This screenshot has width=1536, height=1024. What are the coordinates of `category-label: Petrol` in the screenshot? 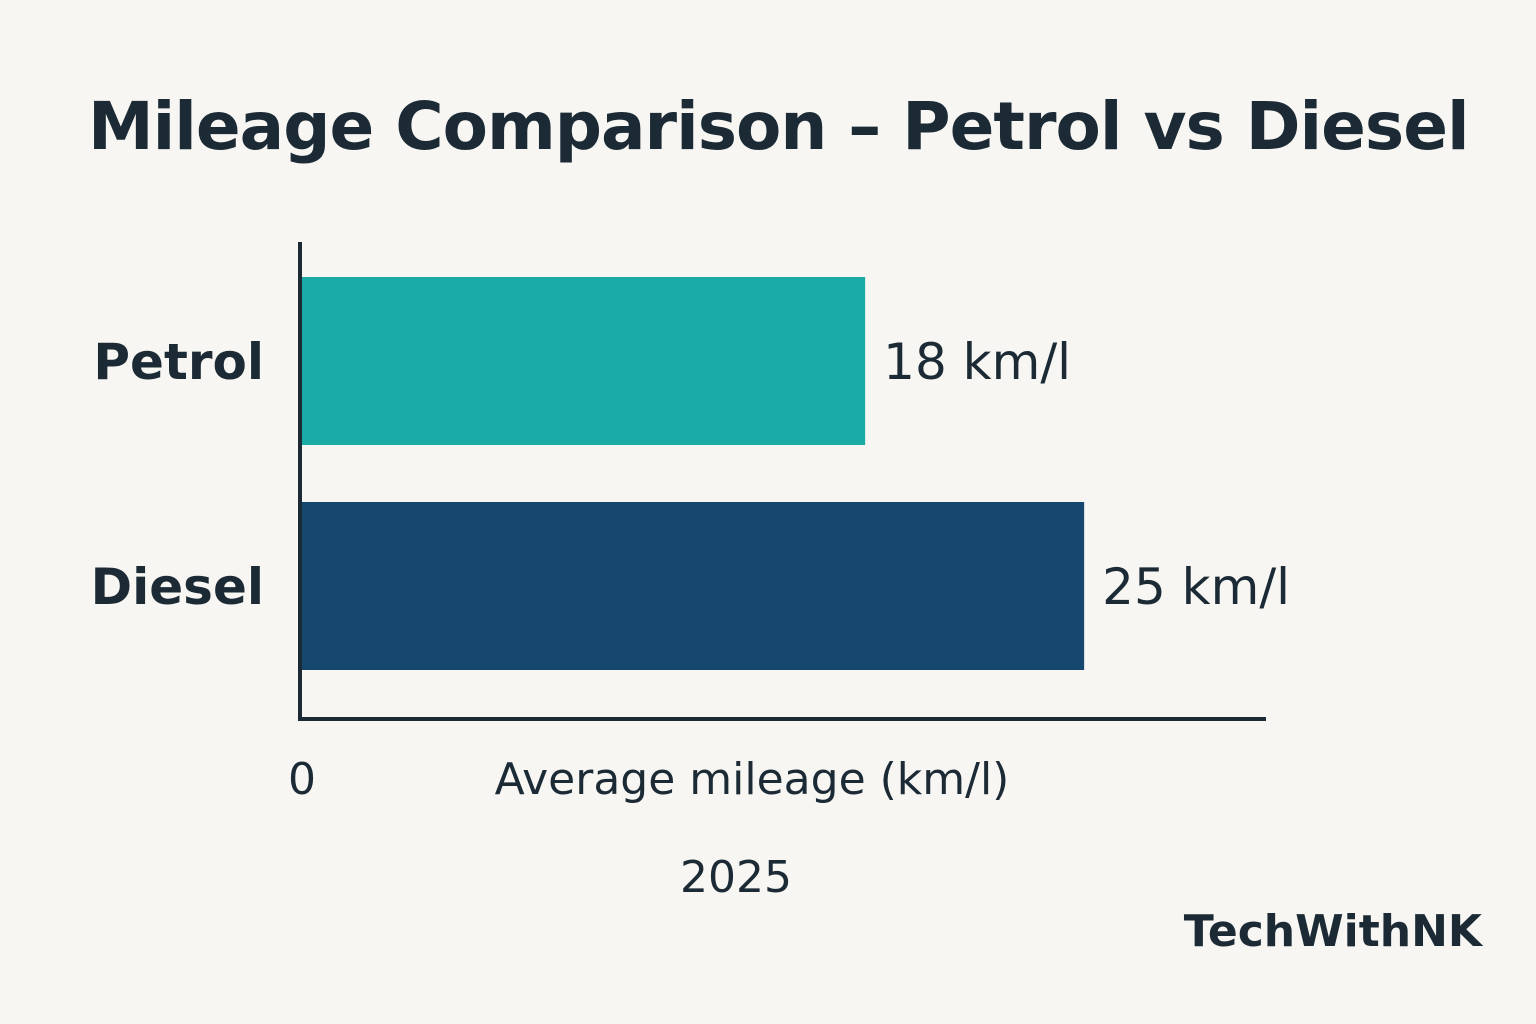 It's located at (178, 362).